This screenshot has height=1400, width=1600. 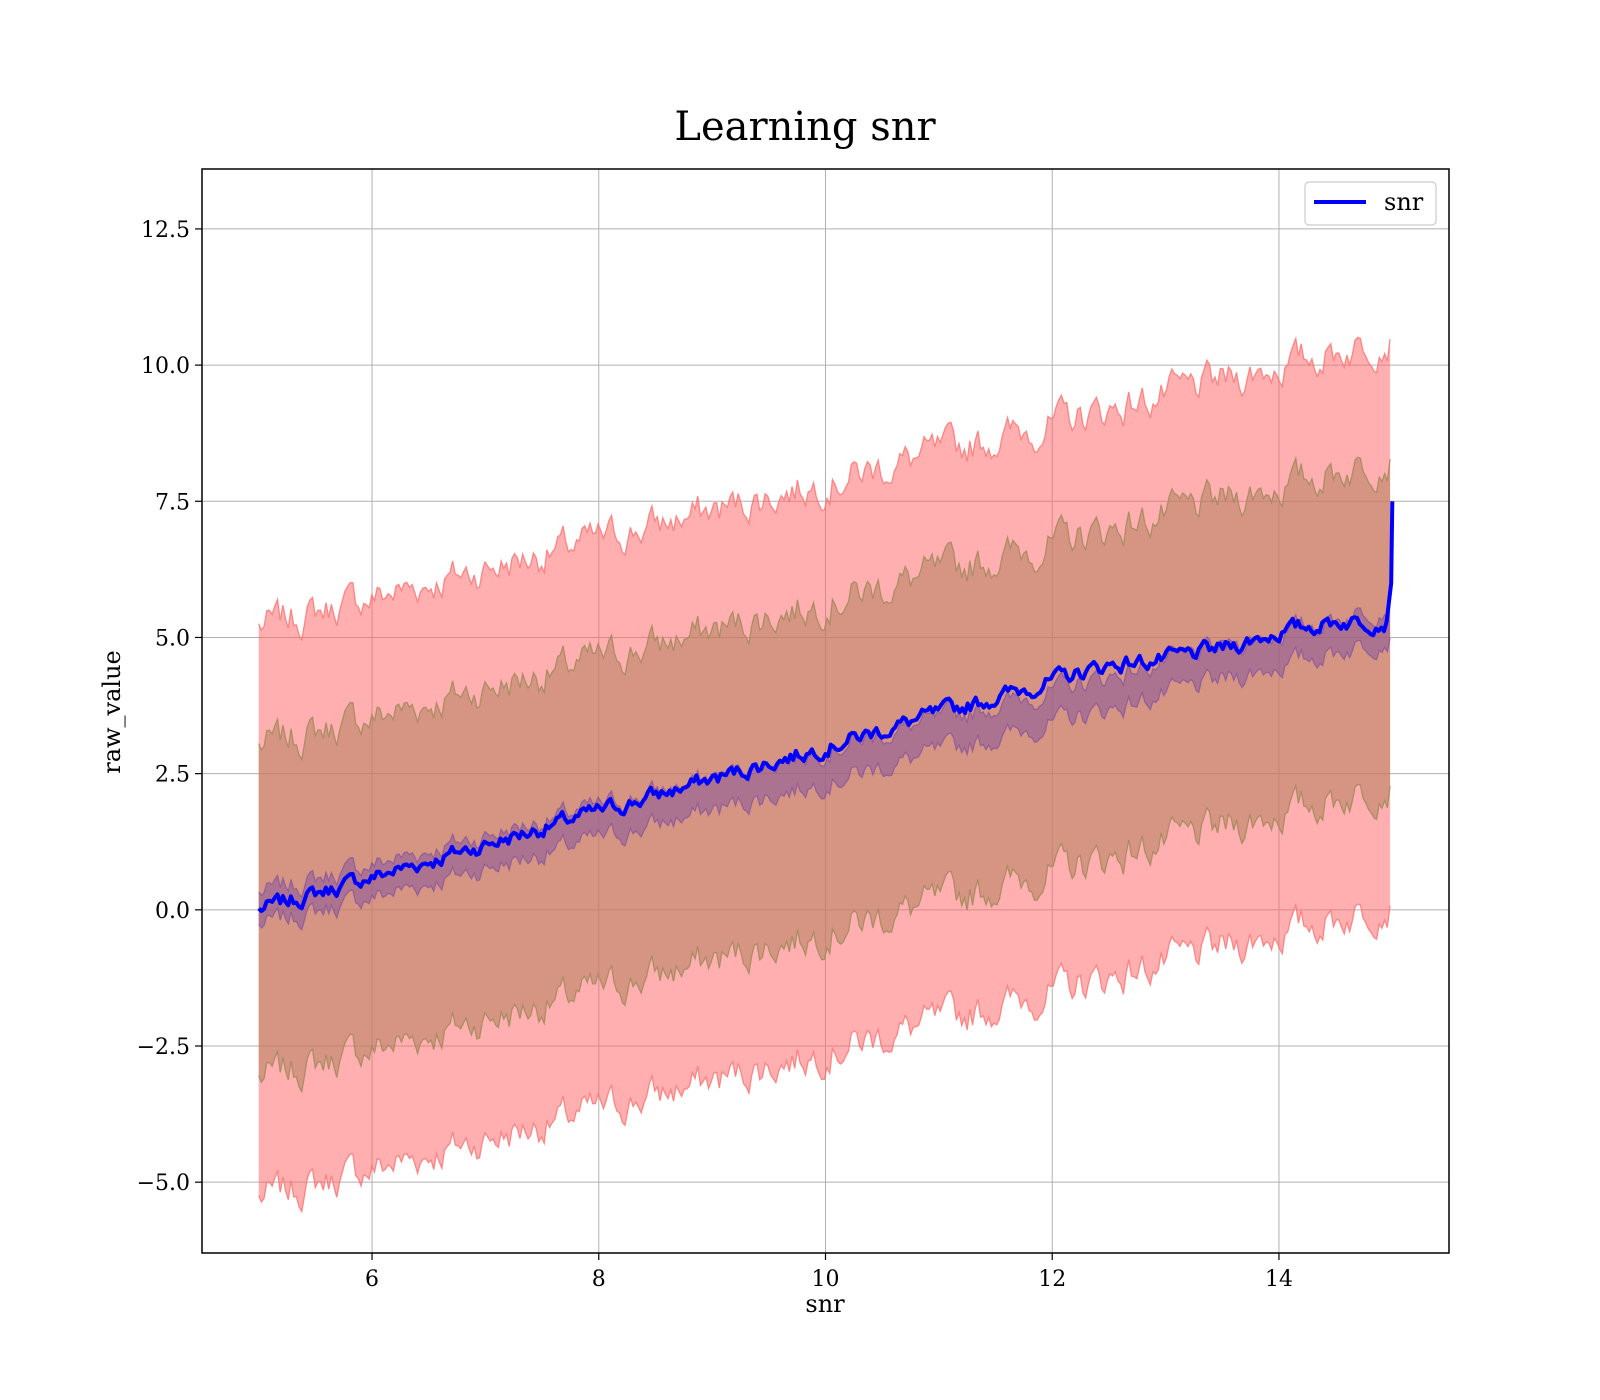 I want to click on y-tick-label: 12.5, so click(x=165, y=230).